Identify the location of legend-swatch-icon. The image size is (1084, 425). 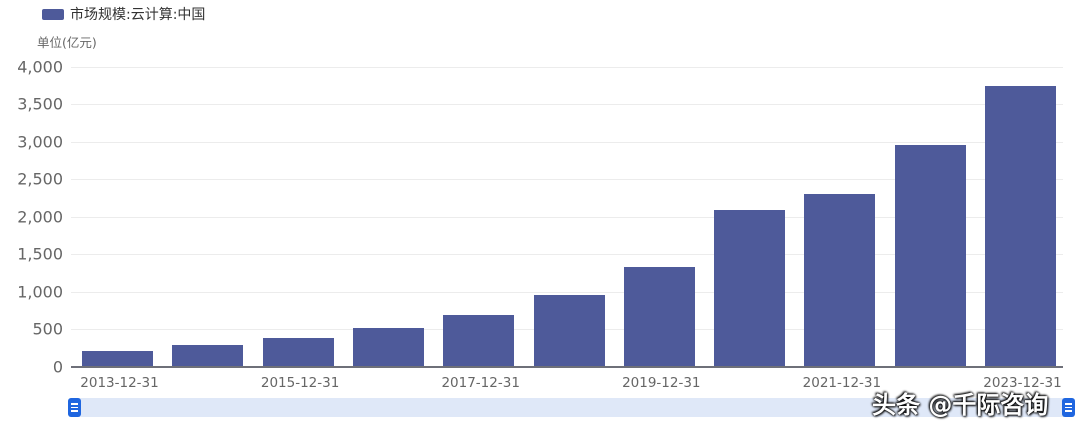
(53, 14).